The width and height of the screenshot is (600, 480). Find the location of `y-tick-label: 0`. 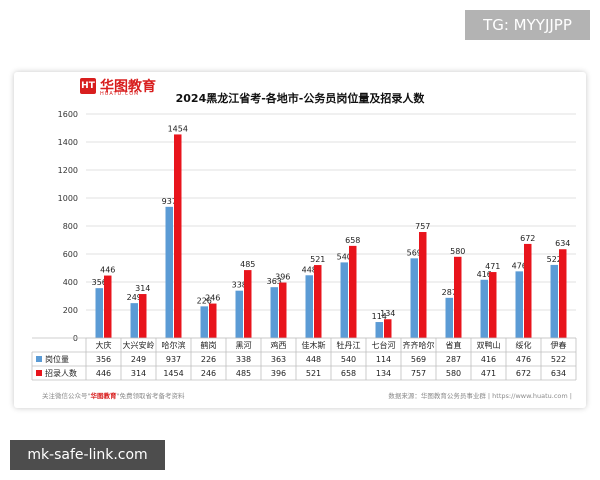

y-tick-label: 0 is located at coordinates (75, 338).